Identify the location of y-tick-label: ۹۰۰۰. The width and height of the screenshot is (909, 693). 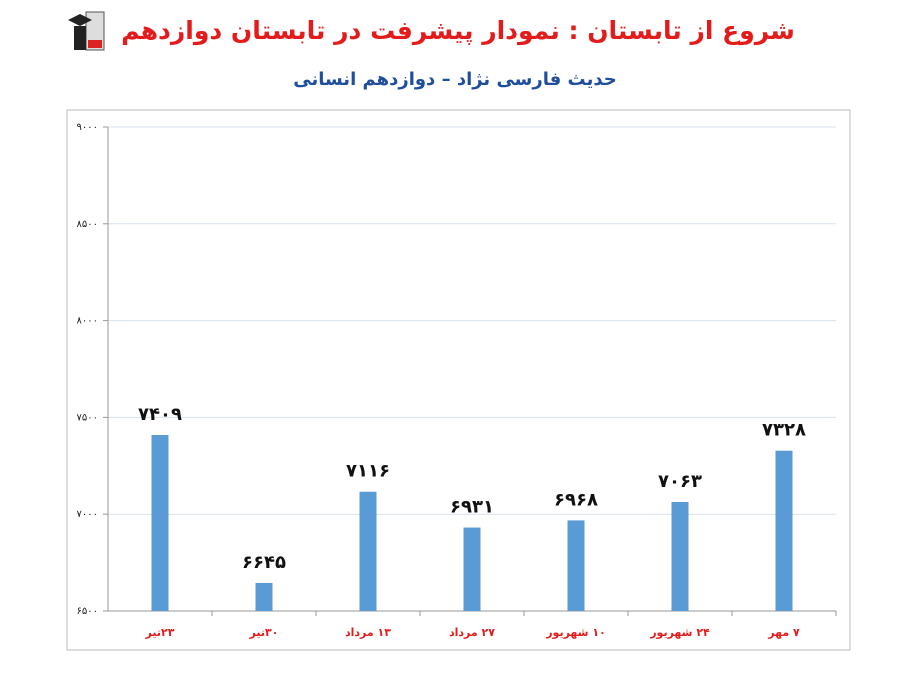
(87, 127).